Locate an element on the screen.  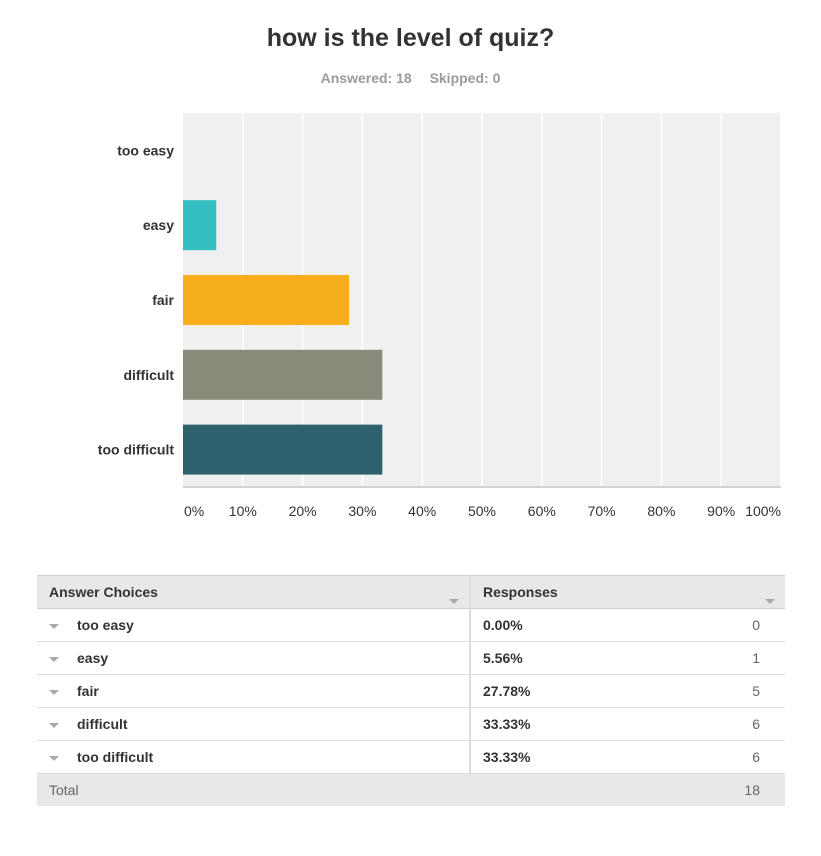
category-label: easy is located at coordinates (158, 225).